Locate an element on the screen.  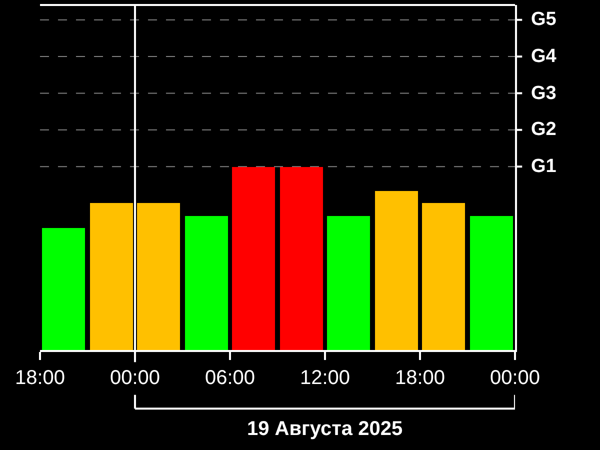
text: 19 Августа 2025 is located at coordinates (325, 429).